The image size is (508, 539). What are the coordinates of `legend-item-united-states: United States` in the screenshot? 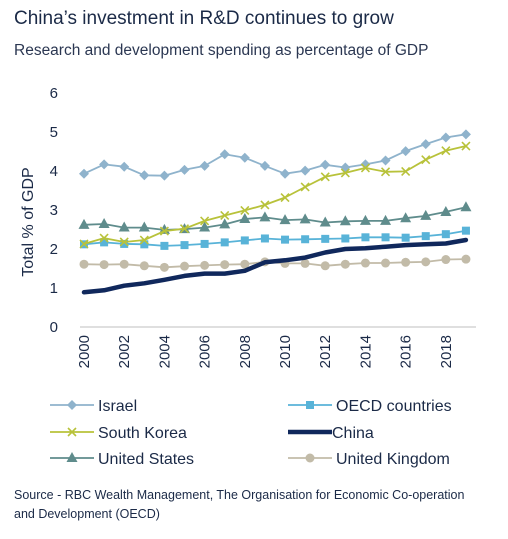 It's located at (122, 459).